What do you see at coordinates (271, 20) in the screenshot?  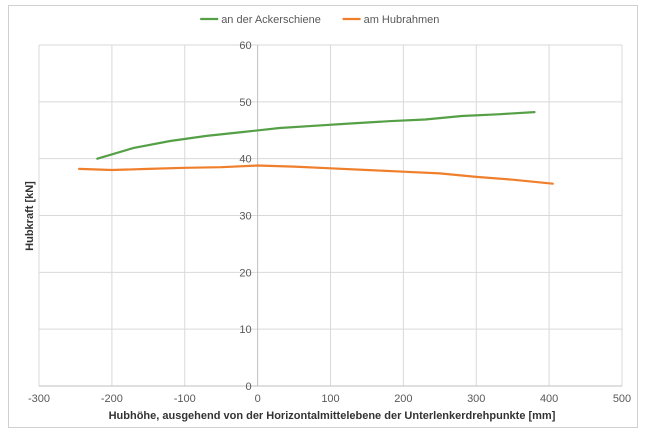 I see `legend-label-1: an der Ackerschiene` at bounding box center [271, 20].